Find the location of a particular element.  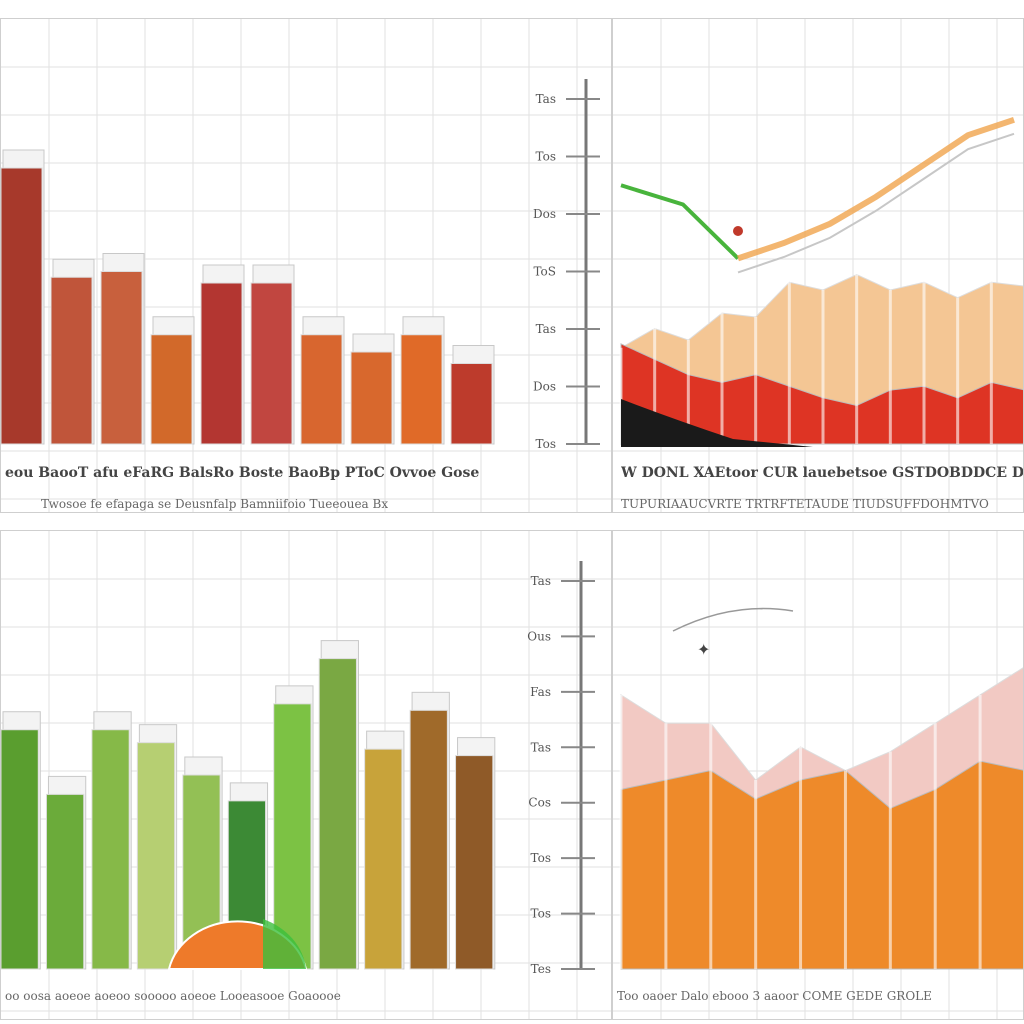

area-shadow is located at coordinates (717, 423).